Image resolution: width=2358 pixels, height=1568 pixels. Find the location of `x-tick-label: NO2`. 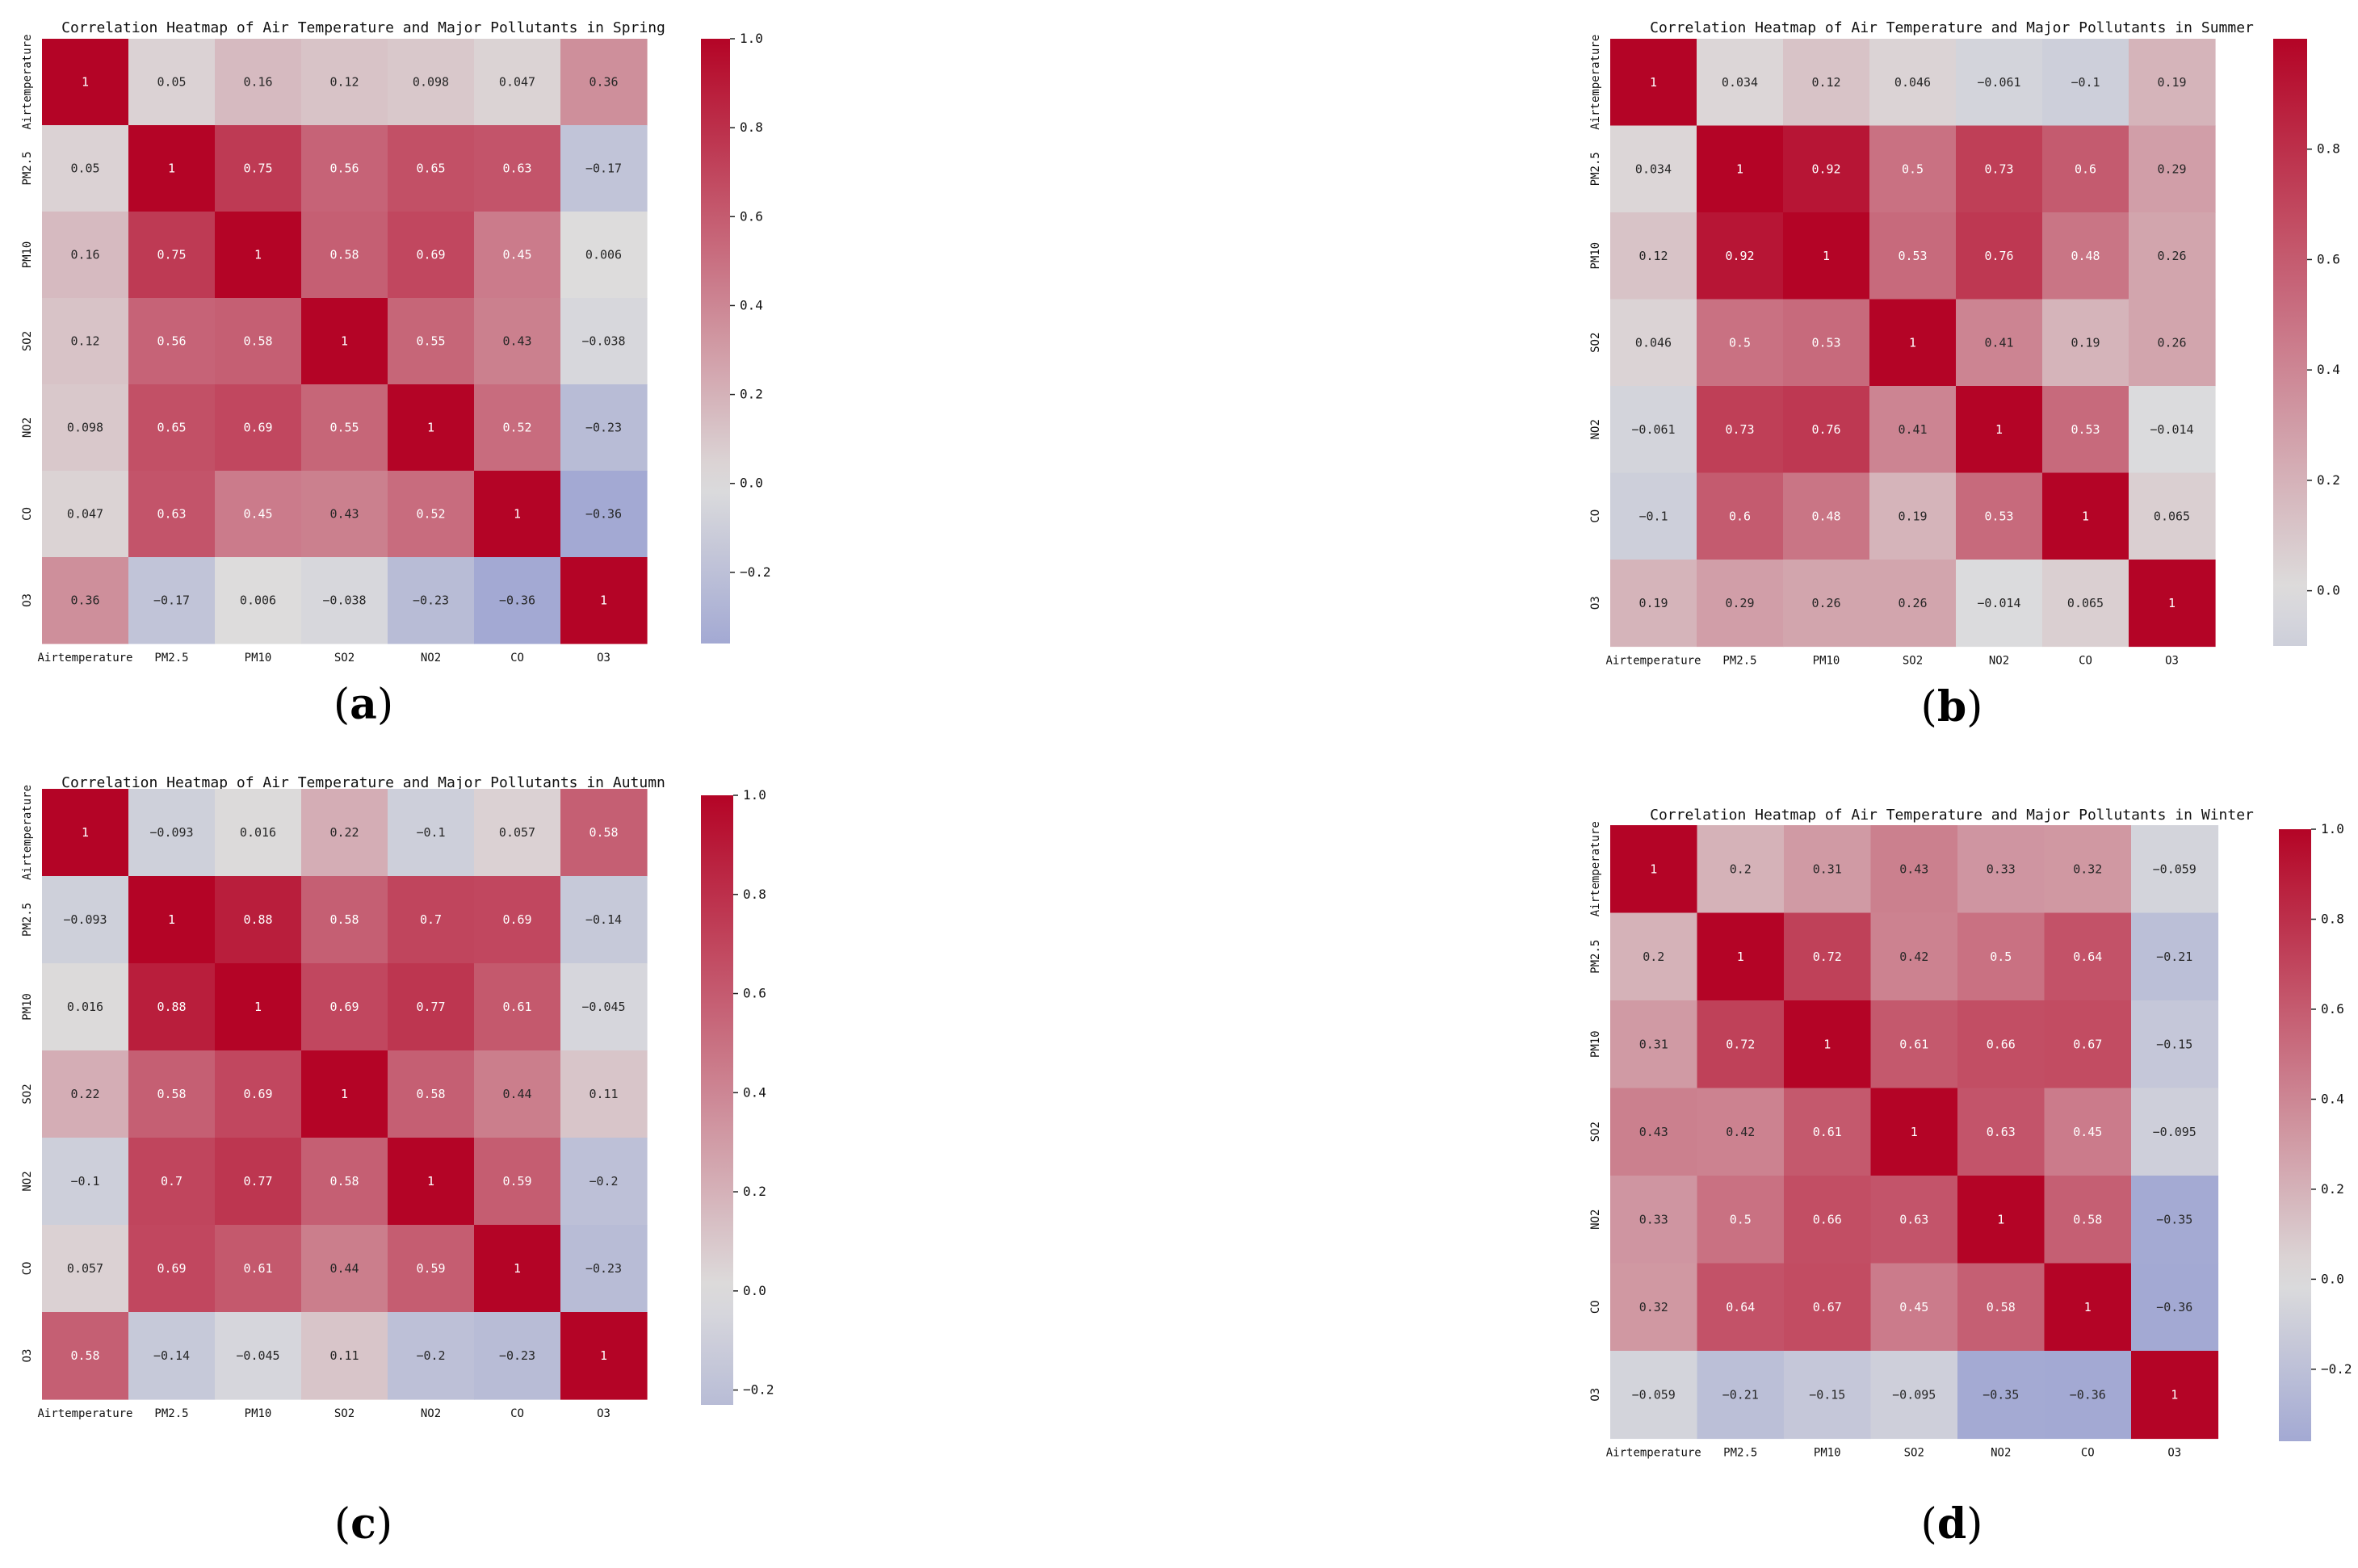

x-tick-label: NO2 is located at coordinates (431, 1413).